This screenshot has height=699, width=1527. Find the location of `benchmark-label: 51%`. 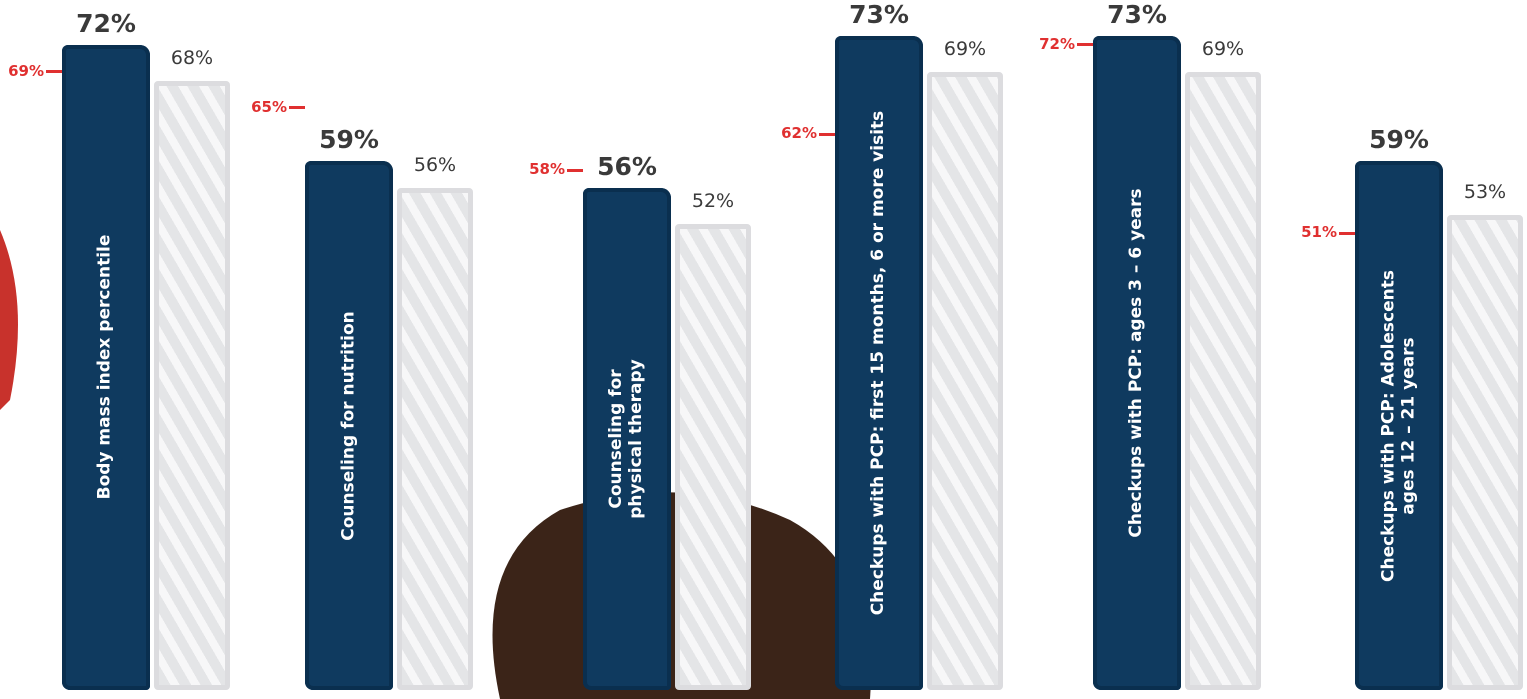

benchmark-label: 51% is located at coordinates (1319, 232).